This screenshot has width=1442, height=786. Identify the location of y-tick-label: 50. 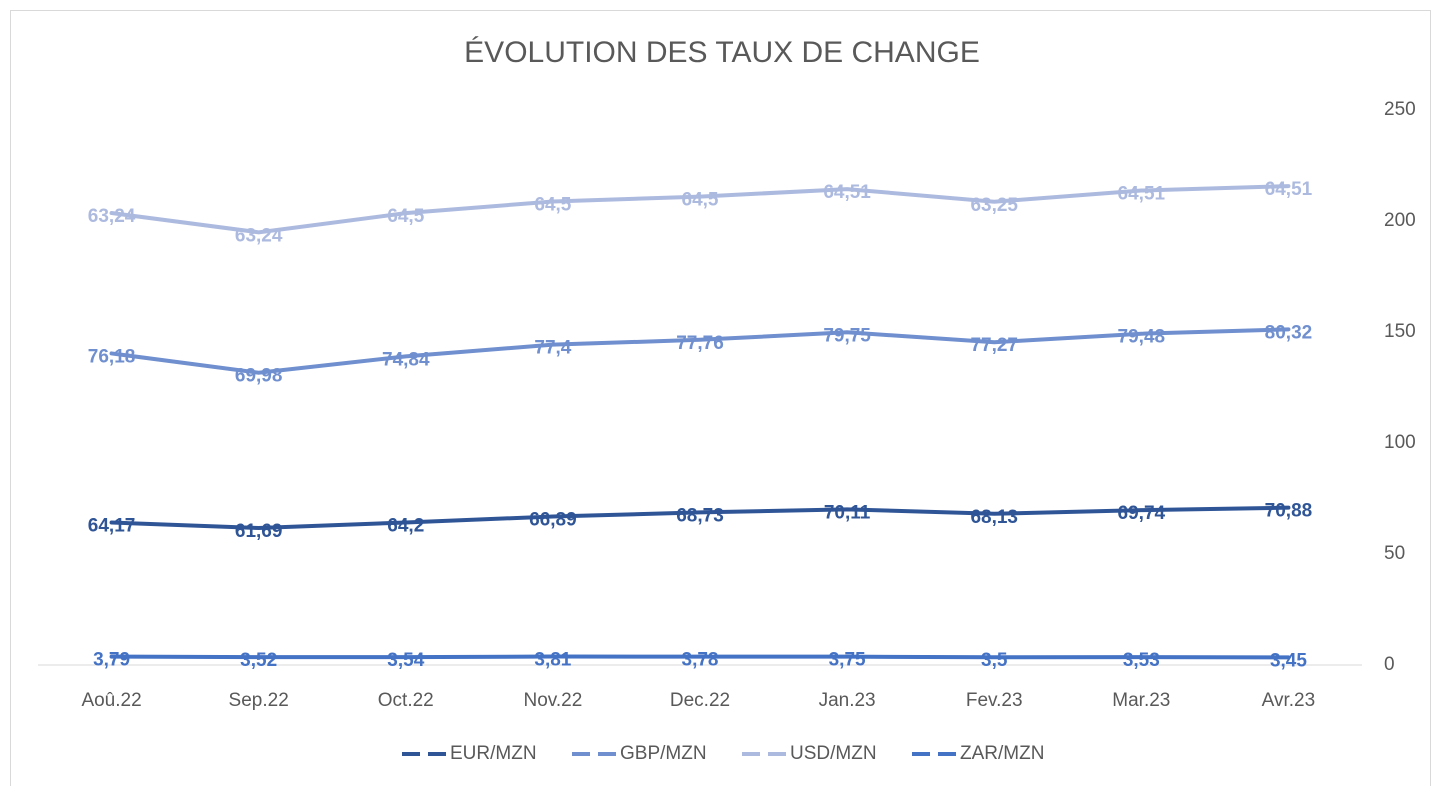
(1394, 553).